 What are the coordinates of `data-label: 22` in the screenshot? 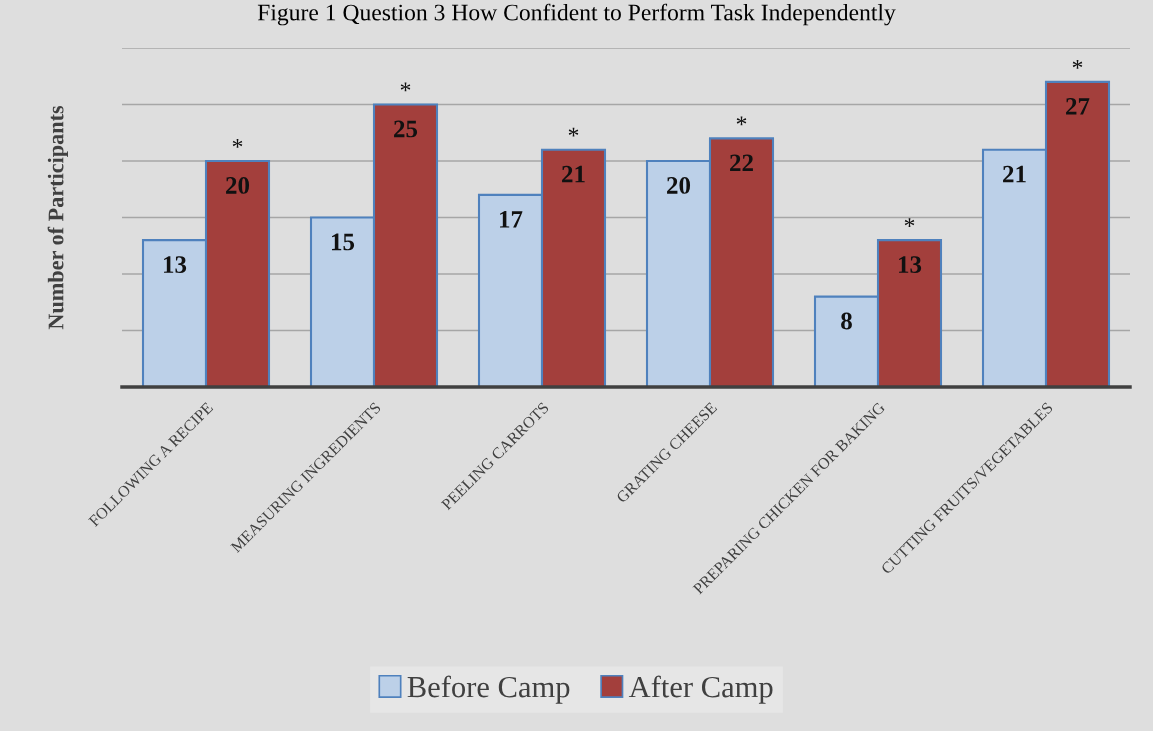 It's located at (741, 163).